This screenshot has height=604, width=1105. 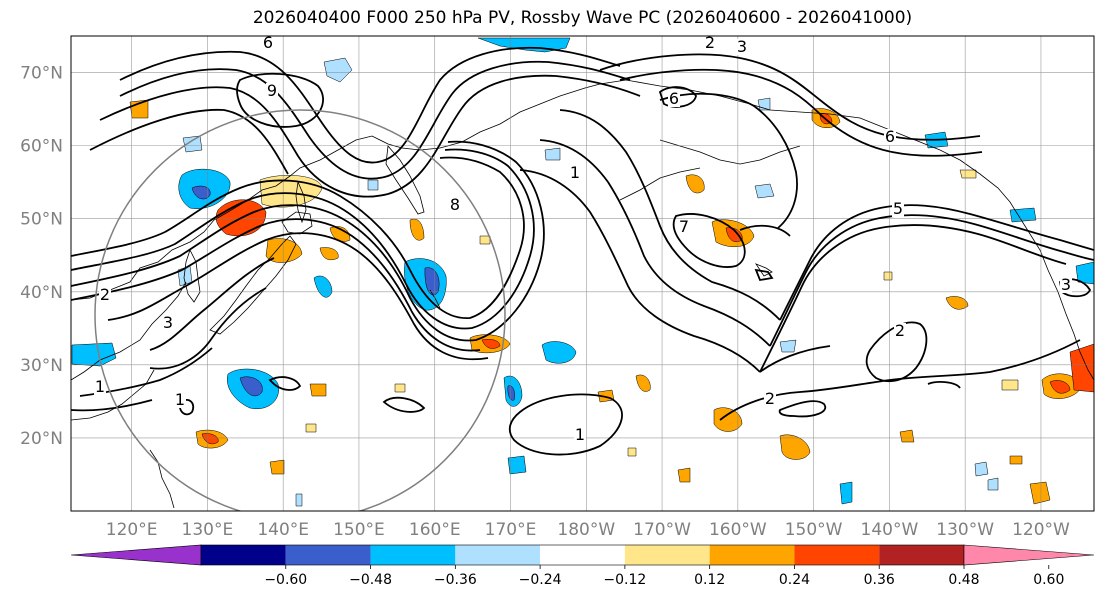 I want to click on contour-label: 7, so click(x=684, y=226).